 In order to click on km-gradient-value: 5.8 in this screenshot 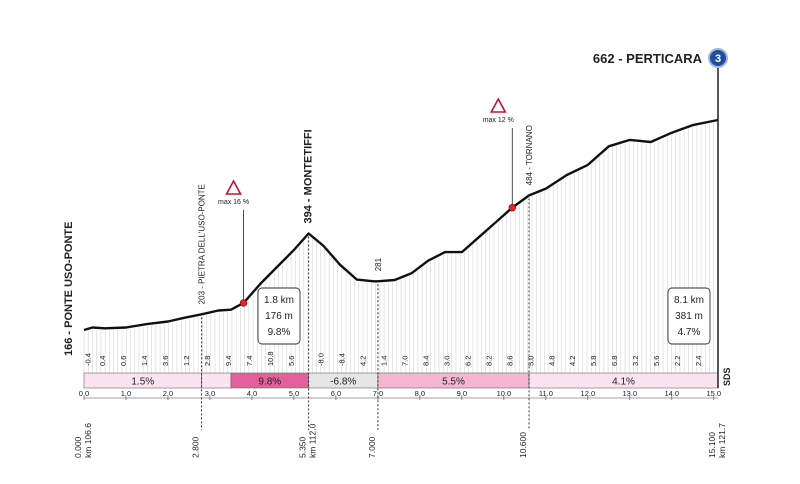, I will do `click(593, 361)`.